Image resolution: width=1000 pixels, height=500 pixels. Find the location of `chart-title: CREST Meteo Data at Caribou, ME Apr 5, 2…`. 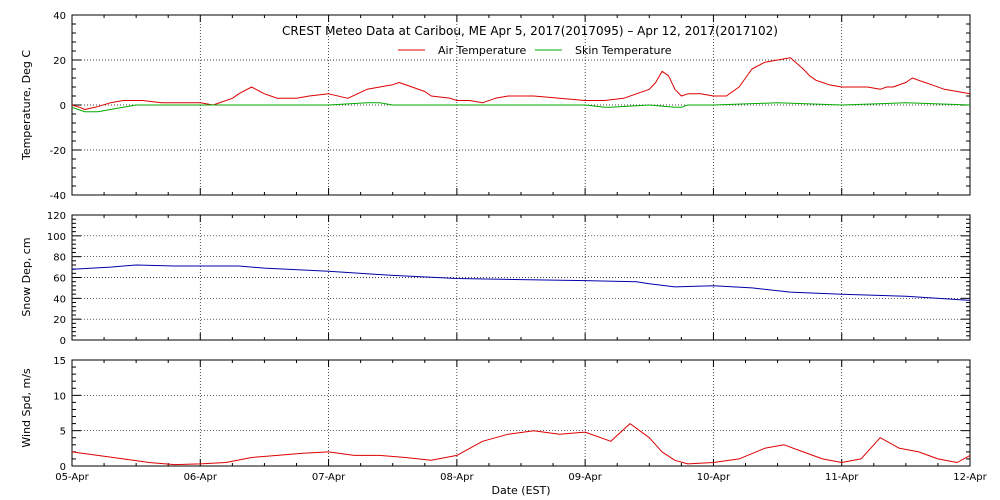

chart-title: CREST Meteo Data at Caribou, ME Apr 5, 2… is located at coordinates (530, 31).